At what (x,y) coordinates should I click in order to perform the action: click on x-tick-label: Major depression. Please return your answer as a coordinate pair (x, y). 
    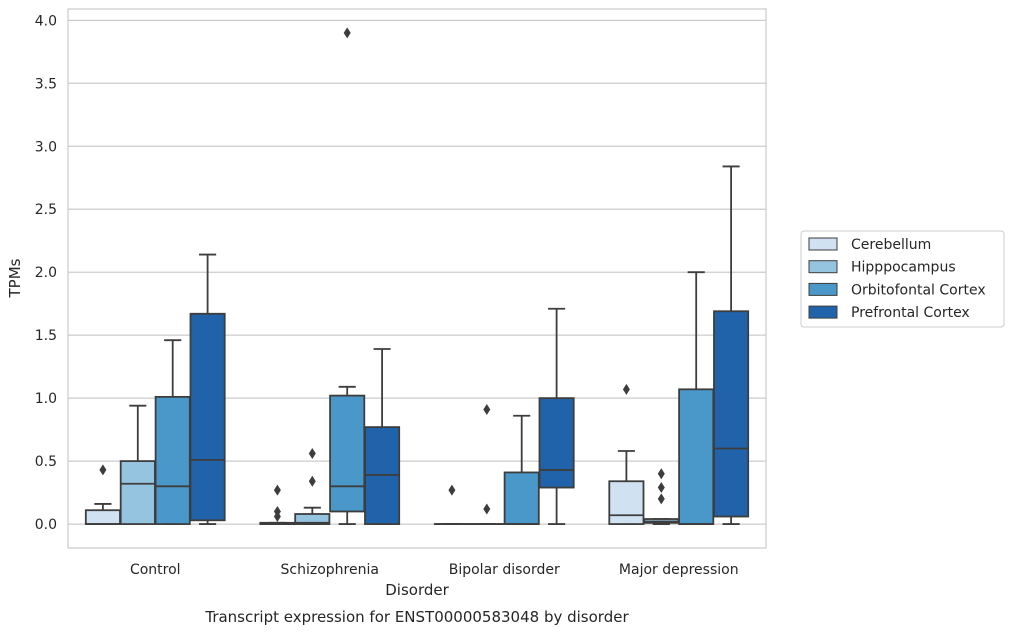
    Looking at the image, I should click on (679, 570).